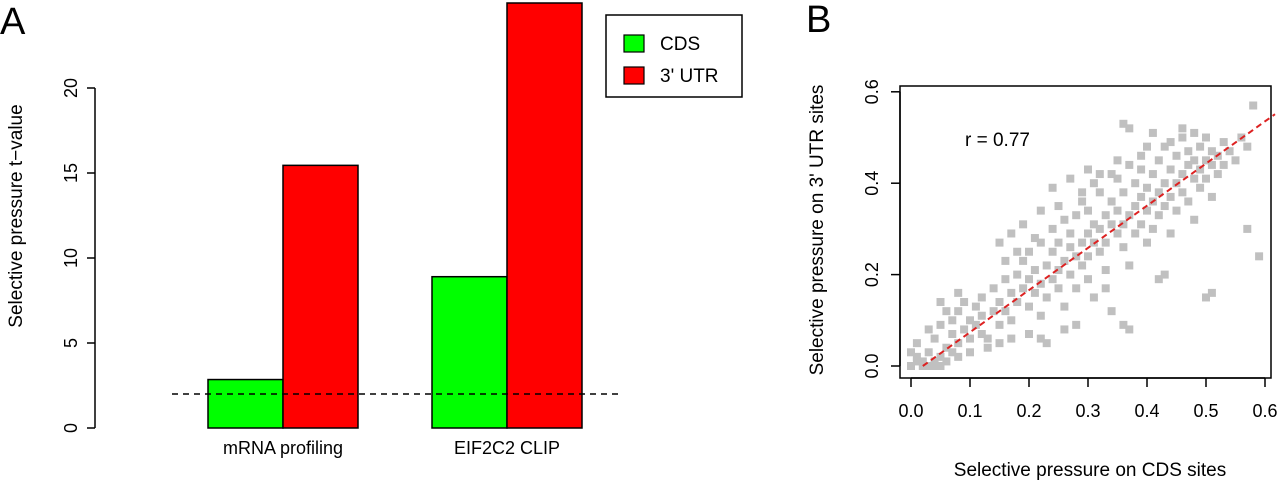 This screenshot has height=486, width=1280. Describe the element at coordinates (71, 88) in the screenshot. I see `panel-a-y-tick-label: 20` at that location.